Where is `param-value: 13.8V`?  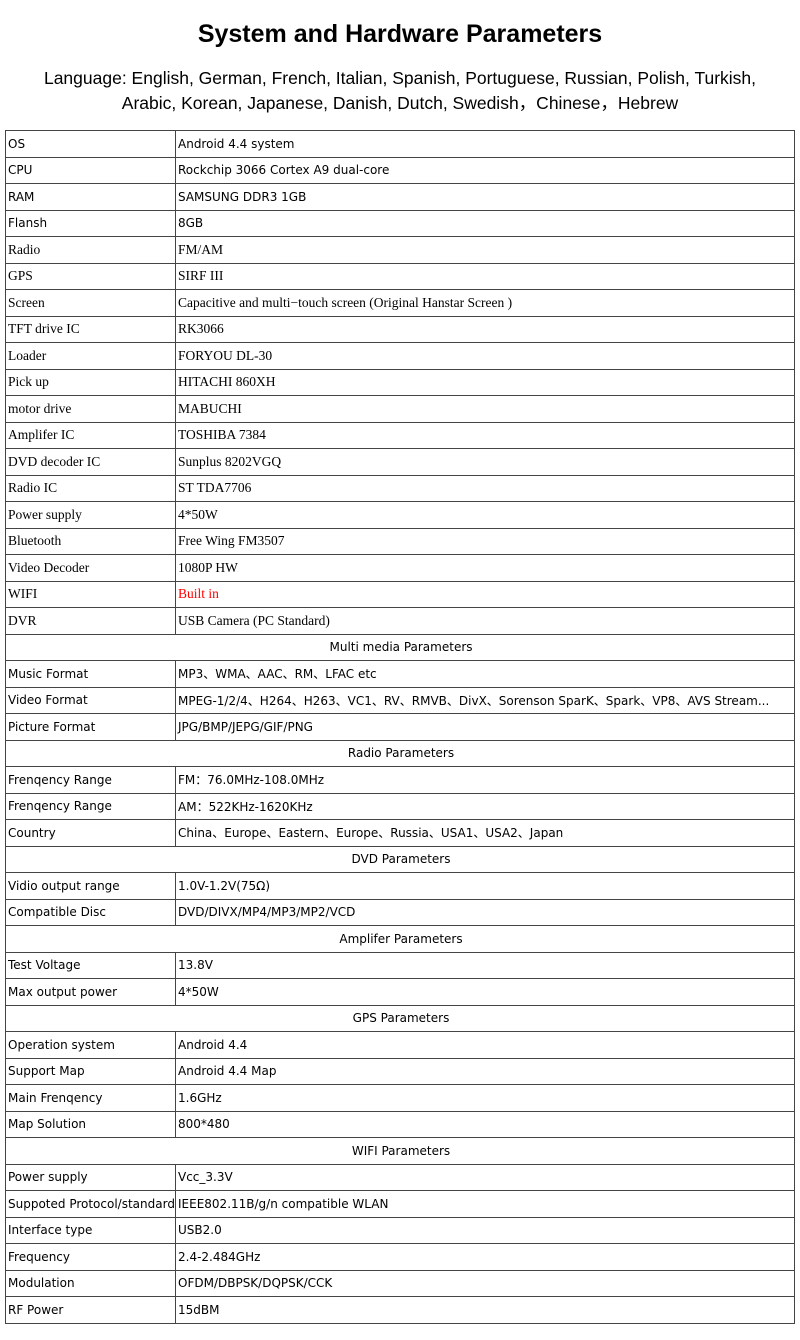
param-value: 13.8V is located at coordinates (485, 965).